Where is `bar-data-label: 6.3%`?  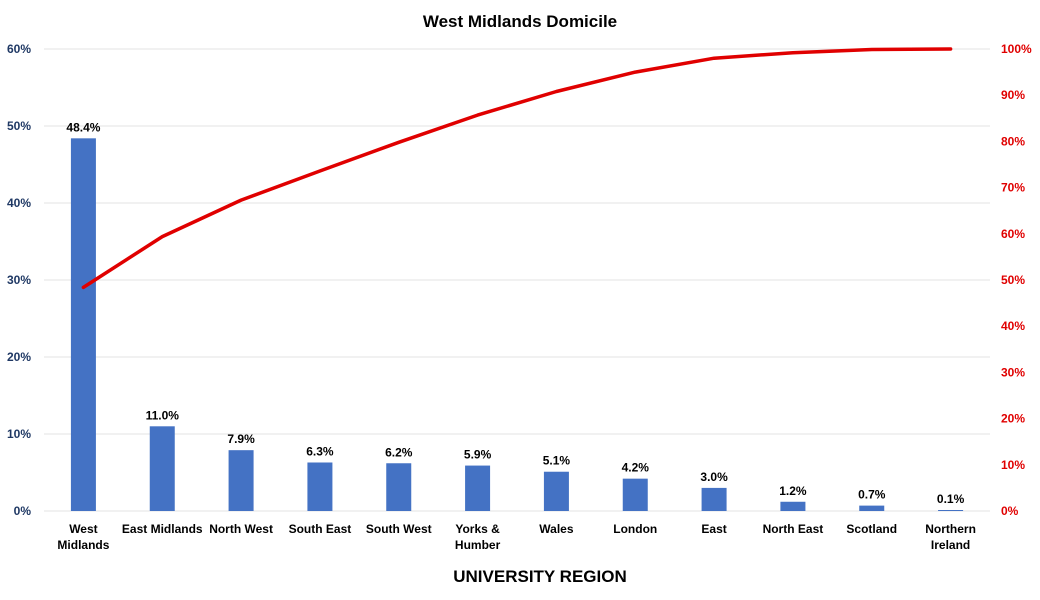
bar-data-label: 6.3% is located at coordinates (320, 451).